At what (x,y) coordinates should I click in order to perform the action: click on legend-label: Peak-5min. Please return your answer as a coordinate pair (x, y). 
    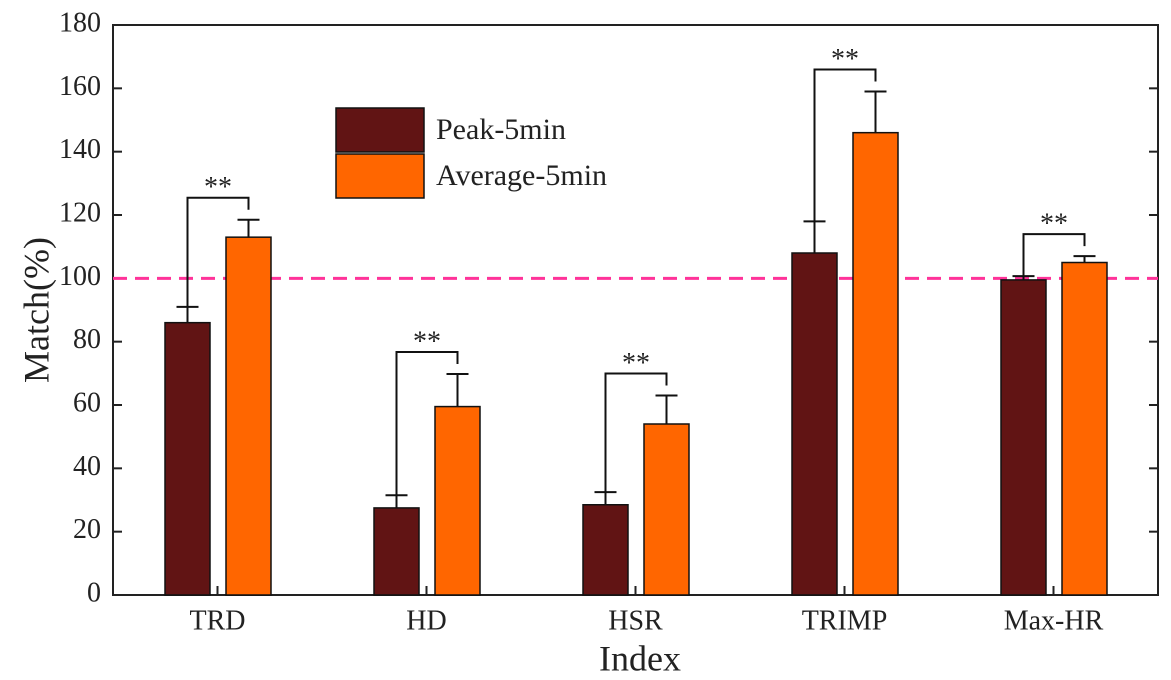
    Looking at the image, I should click on (501, 129).